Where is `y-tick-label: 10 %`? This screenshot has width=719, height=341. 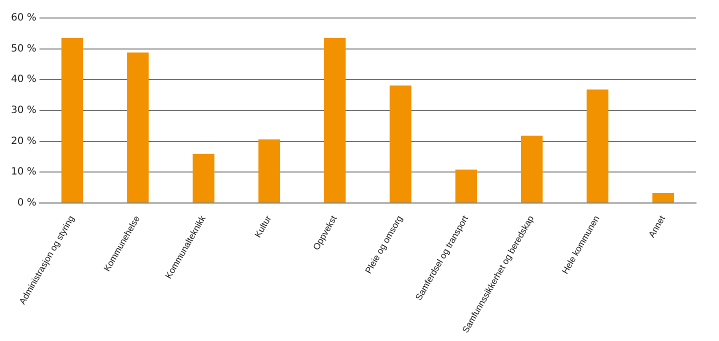 y-tick-label: 10 % is located at coordinates (23, 172).